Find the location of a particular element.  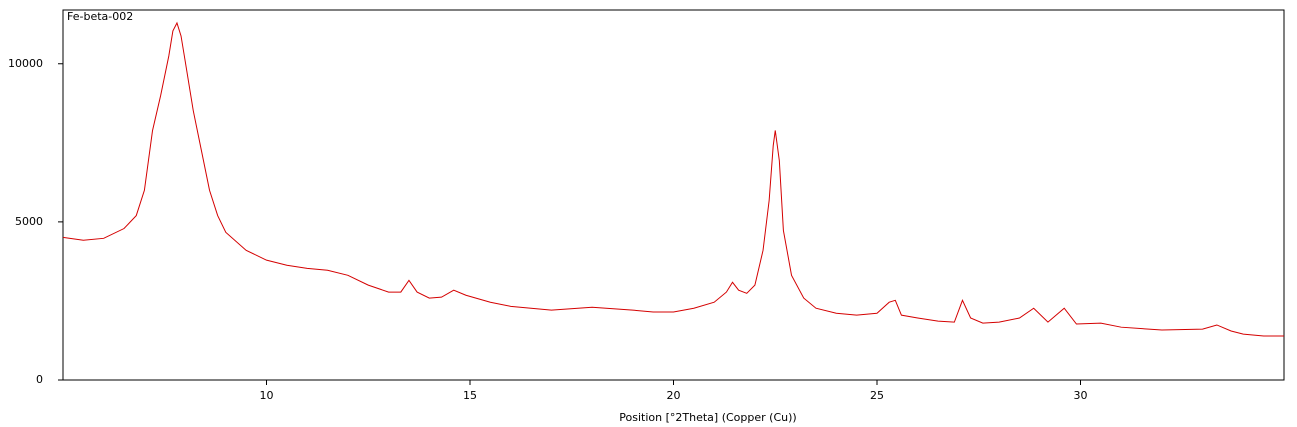

x-tick-label: 10 is located at coordinates (267, 395).